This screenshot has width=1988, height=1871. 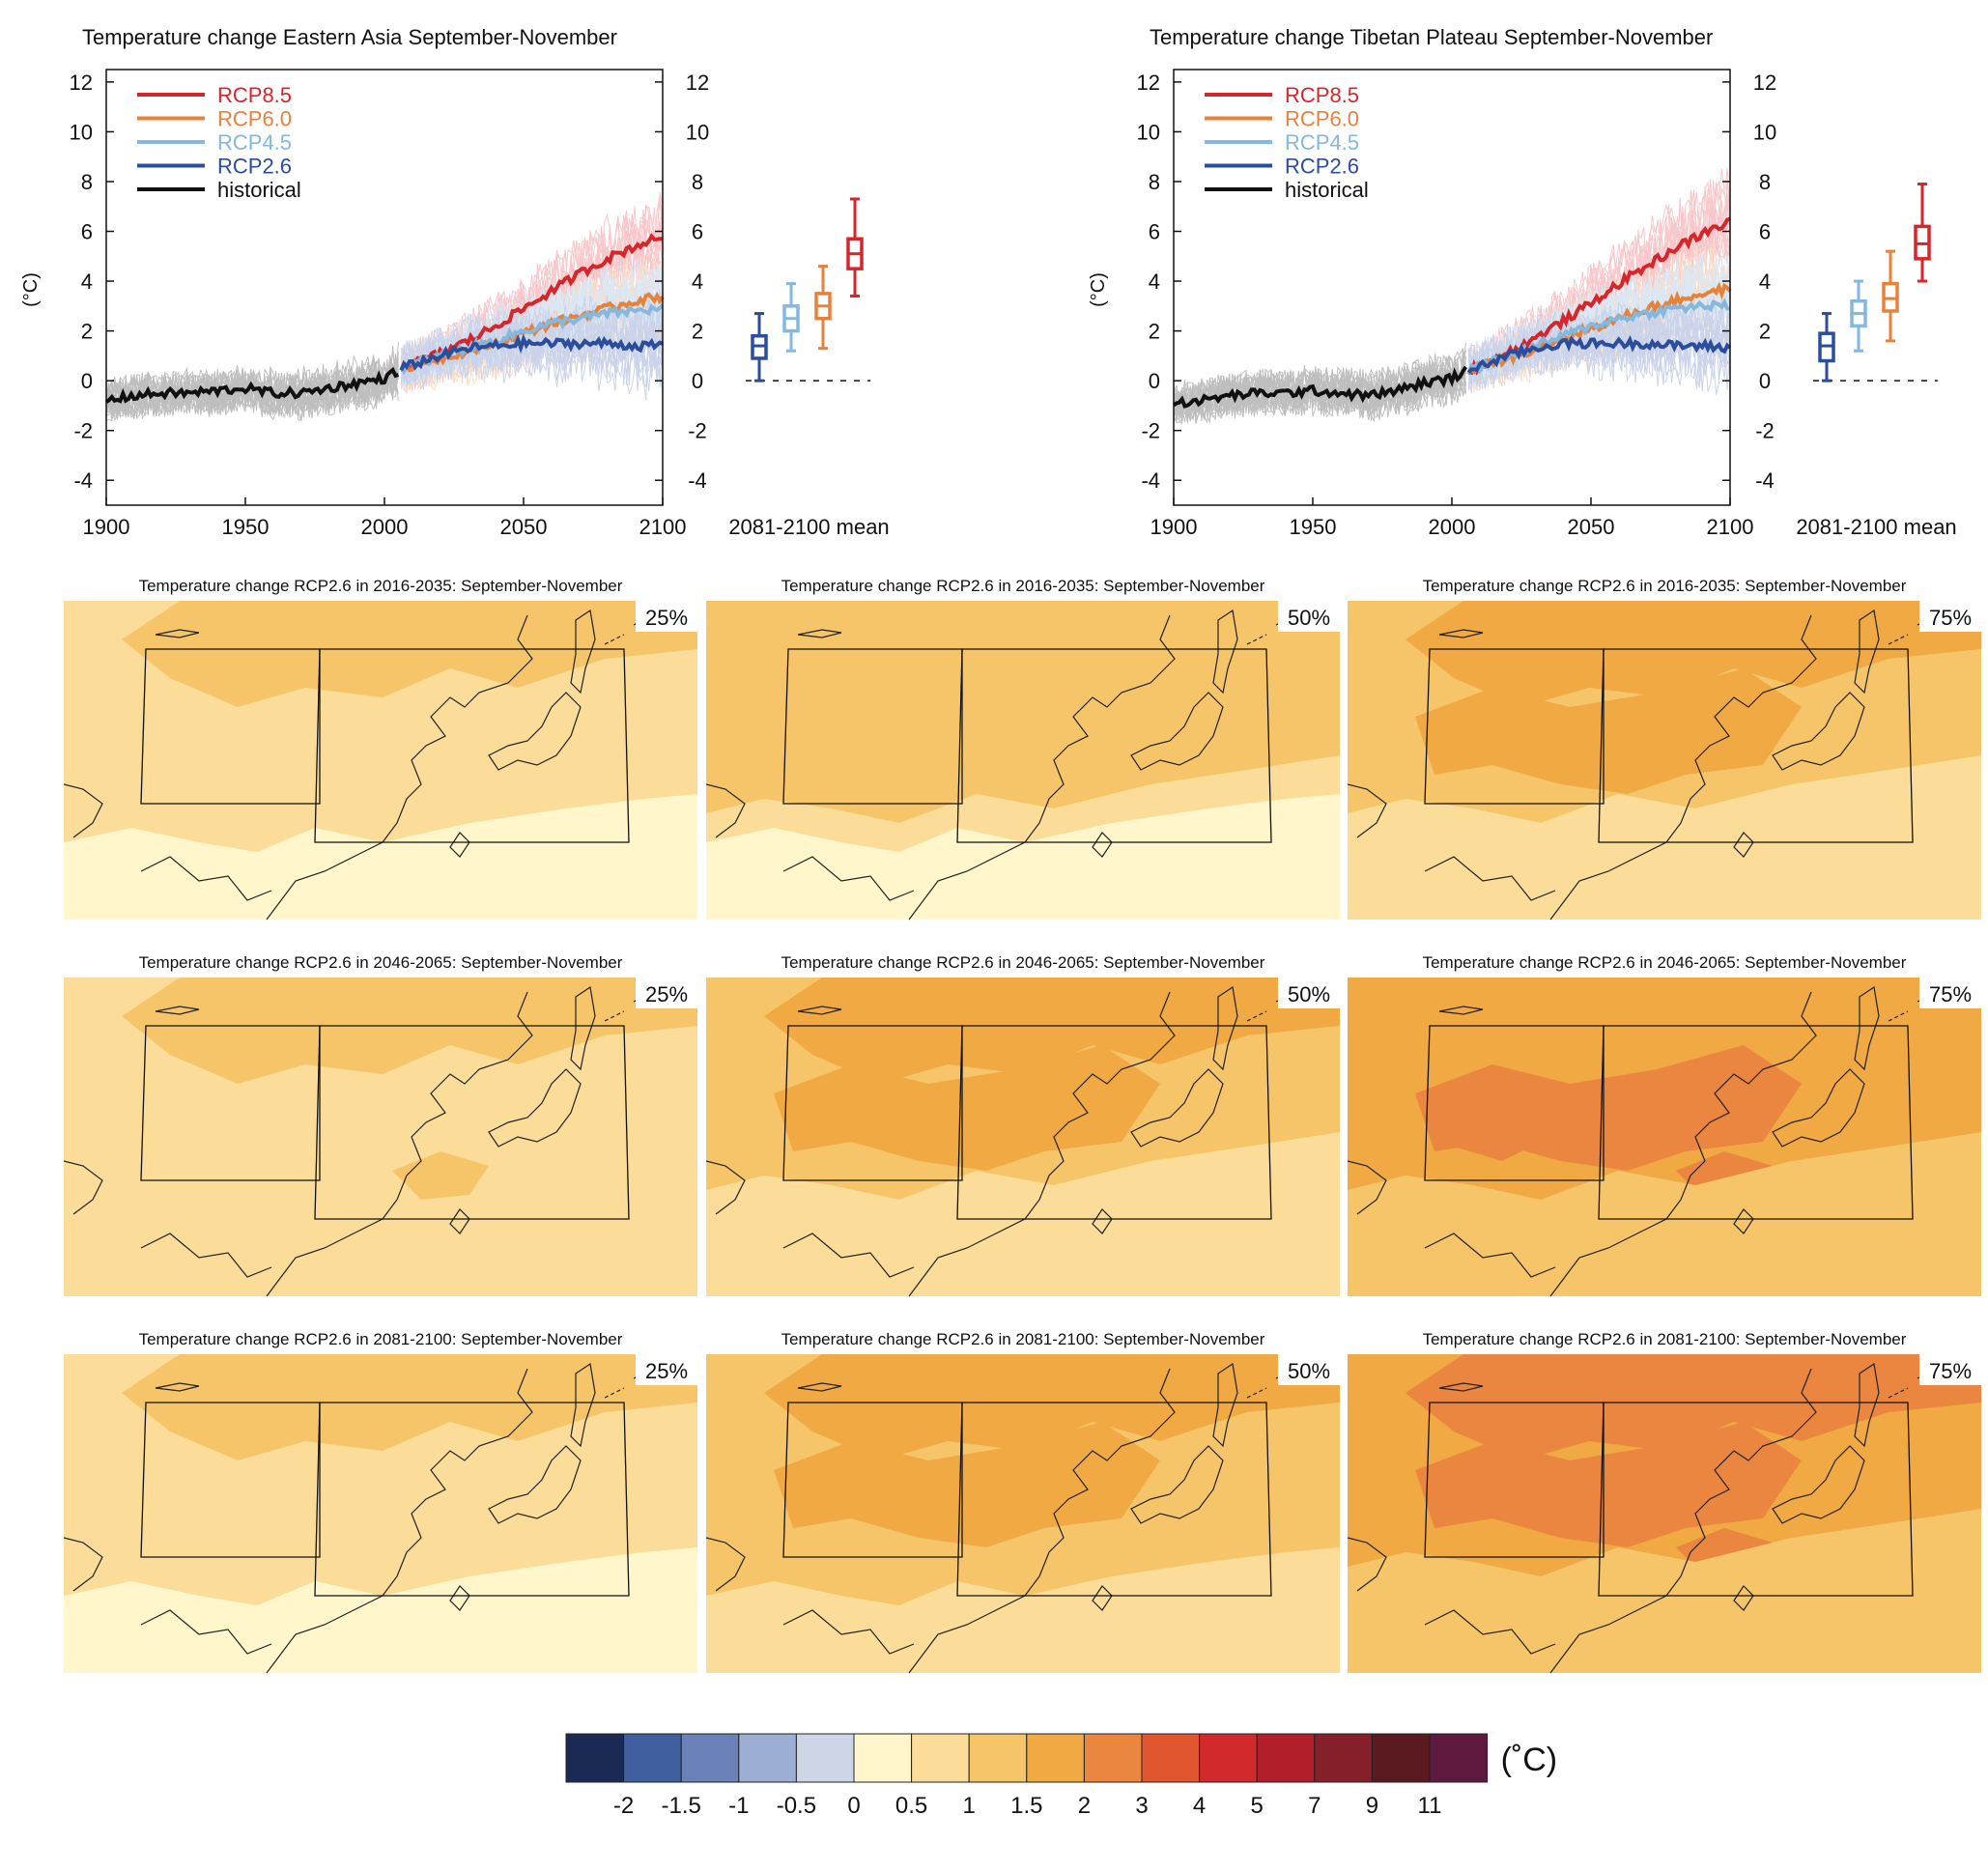 I want to click on x-tick-label: 1900, so click(x=106, y=527).